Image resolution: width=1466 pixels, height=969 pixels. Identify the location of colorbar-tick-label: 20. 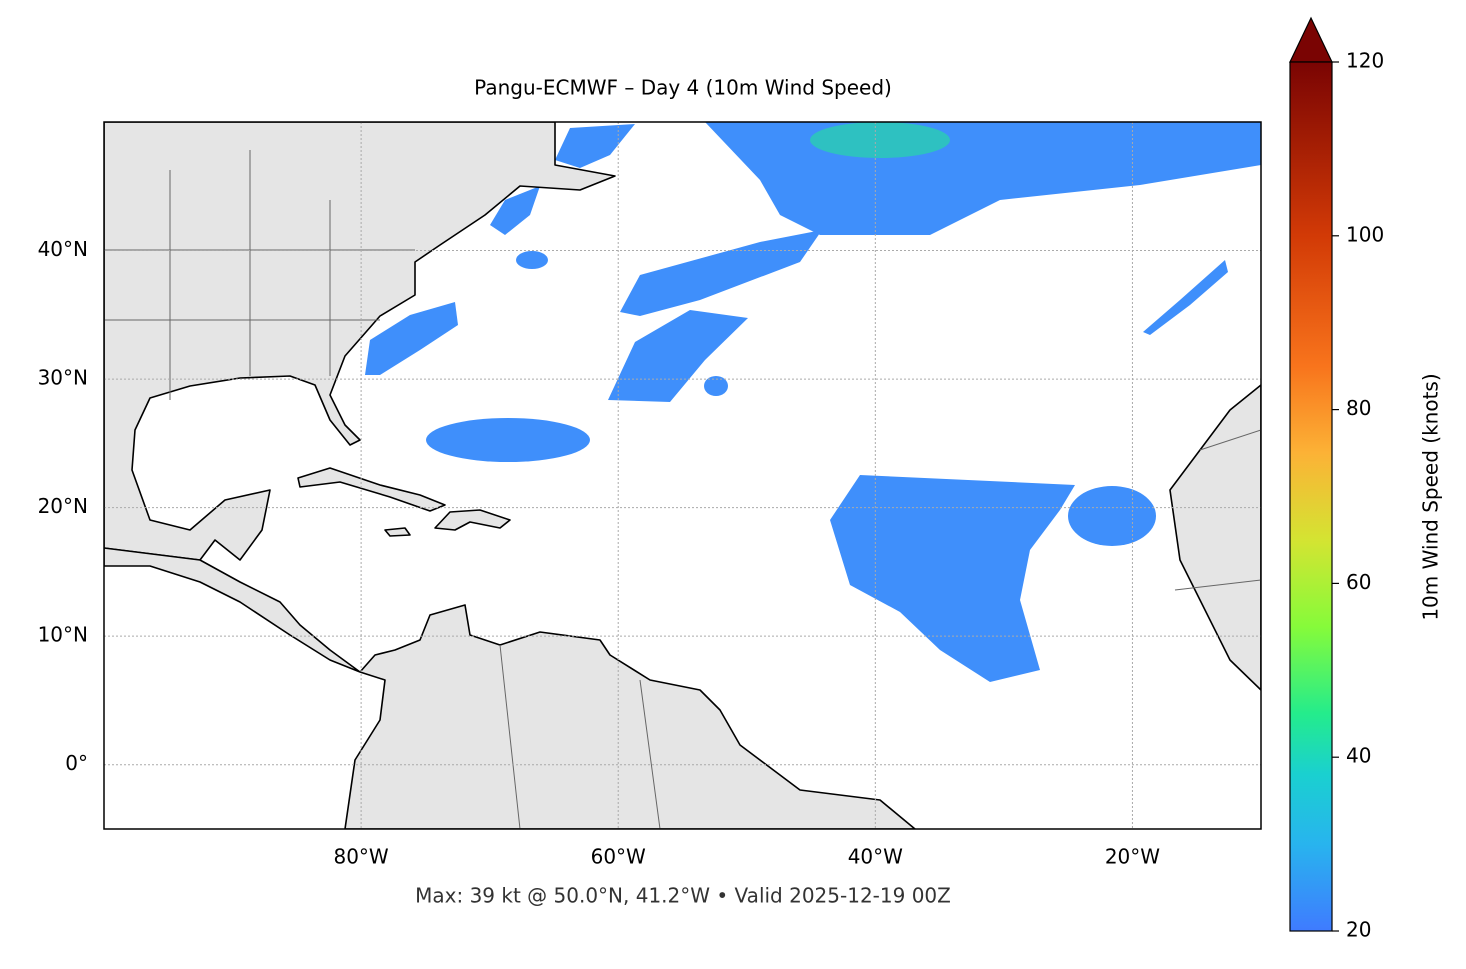
(1358, 930).